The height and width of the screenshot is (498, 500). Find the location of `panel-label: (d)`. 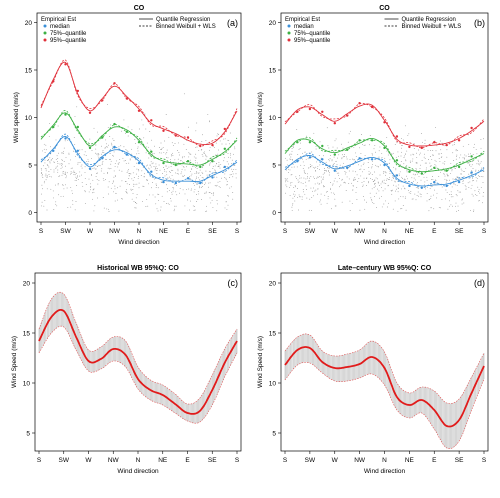

panel-label: (d) is located at coordinates (479, 283).